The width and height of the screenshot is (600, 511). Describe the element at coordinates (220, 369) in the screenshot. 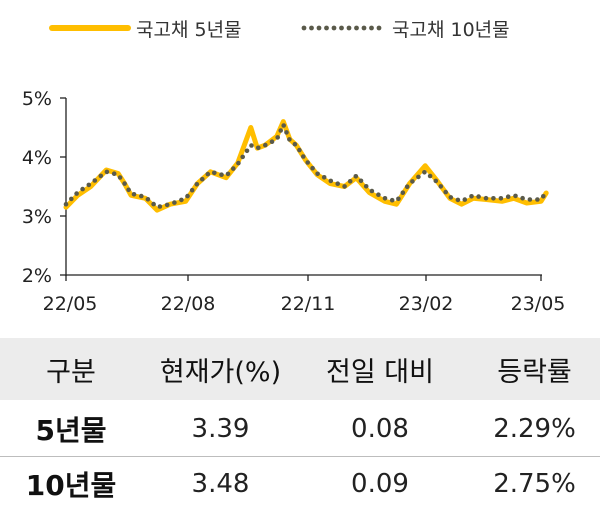

I see `table-header-cell: 현재가(%)` at that location.